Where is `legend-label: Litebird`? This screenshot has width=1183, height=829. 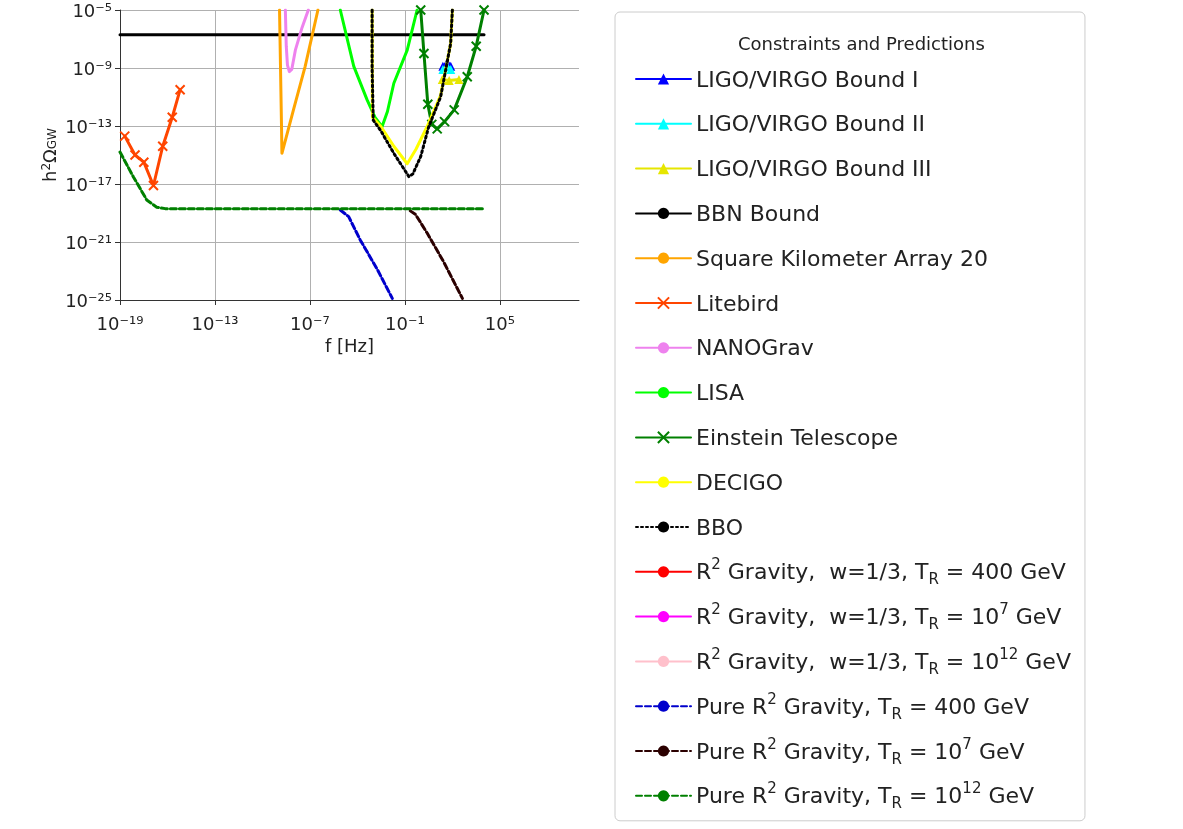
legend-label: Litebird is located at coordinates (738, 303).